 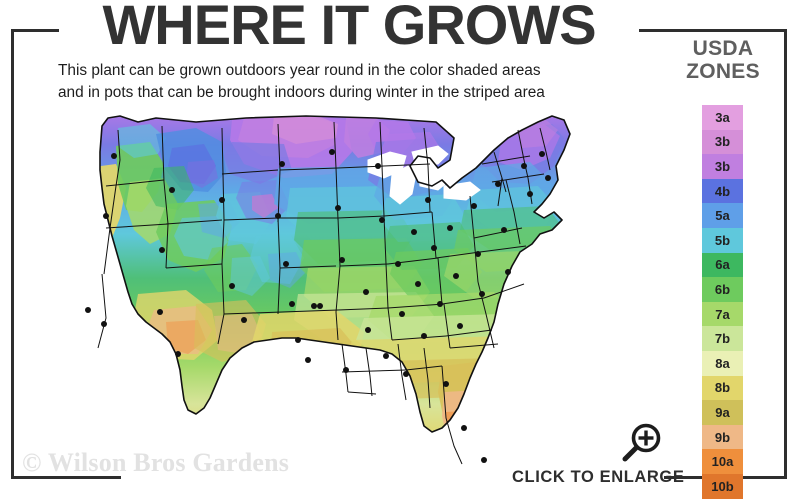 I want to click on legend-swatch-9a-12: 9a, so click(x=722, y=412).